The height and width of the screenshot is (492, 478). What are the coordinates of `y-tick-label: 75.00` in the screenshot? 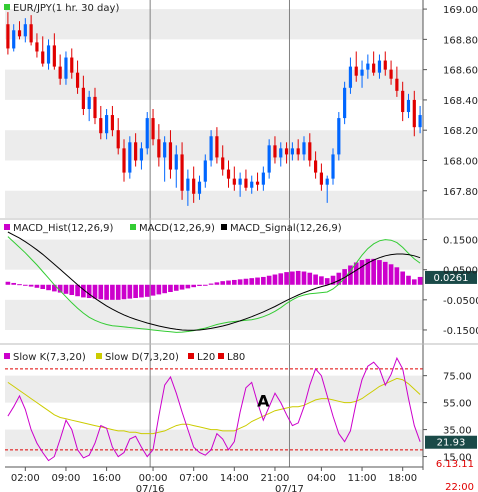 It's located at (457, 377).